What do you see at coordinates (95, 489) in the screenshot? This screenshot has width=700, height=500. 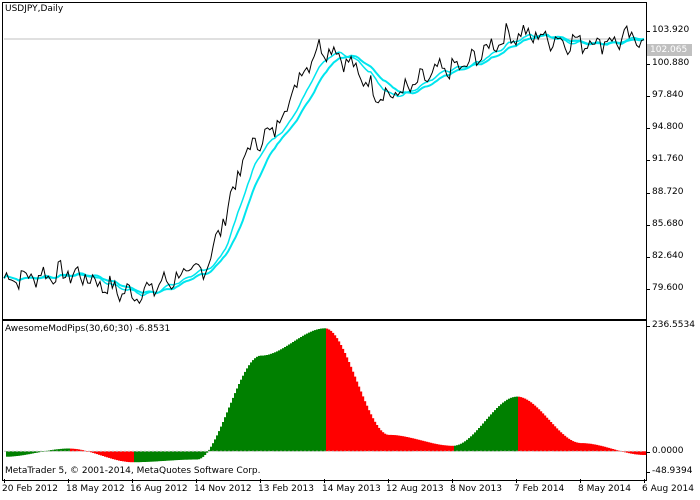 I see `date-axis-label: 18 May 2012` at bounding box center [95, 489].